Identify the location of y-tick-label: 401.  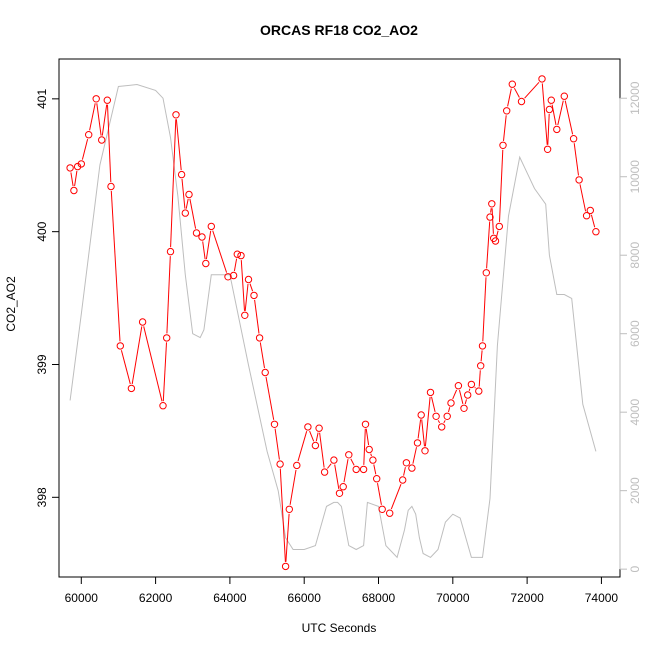
(42, 99).